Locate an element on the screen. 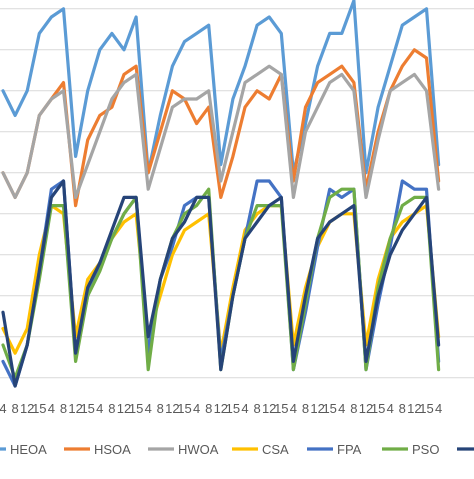 Image resolution: width=474 pixels, height=479 pixels. legend: HEOA HSOA HWOA CSA FPA PSO is located at coordinates (237, 449).